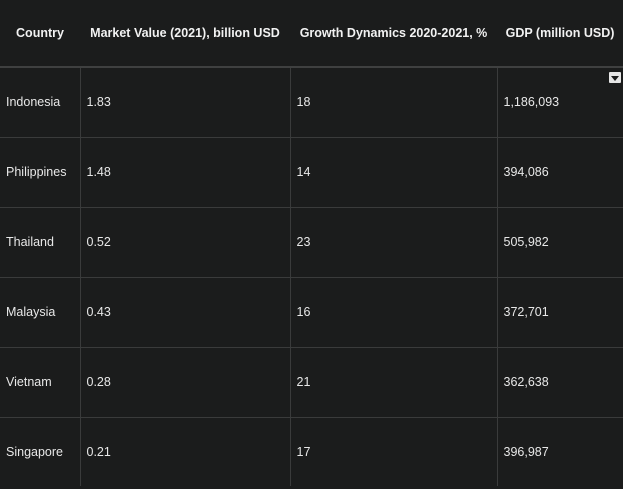 The width and height of the screenshot is (623, 489). Describe the element at coordinates (185, 172) in the screenshot. I see `cell-market-value: 1.48` at that location.